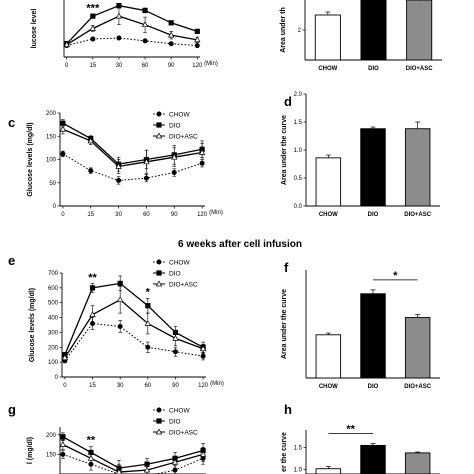  Describe the element at coordinates (298, 123) in the screenshot. I see `y-tick-label: 1.5` at that location.